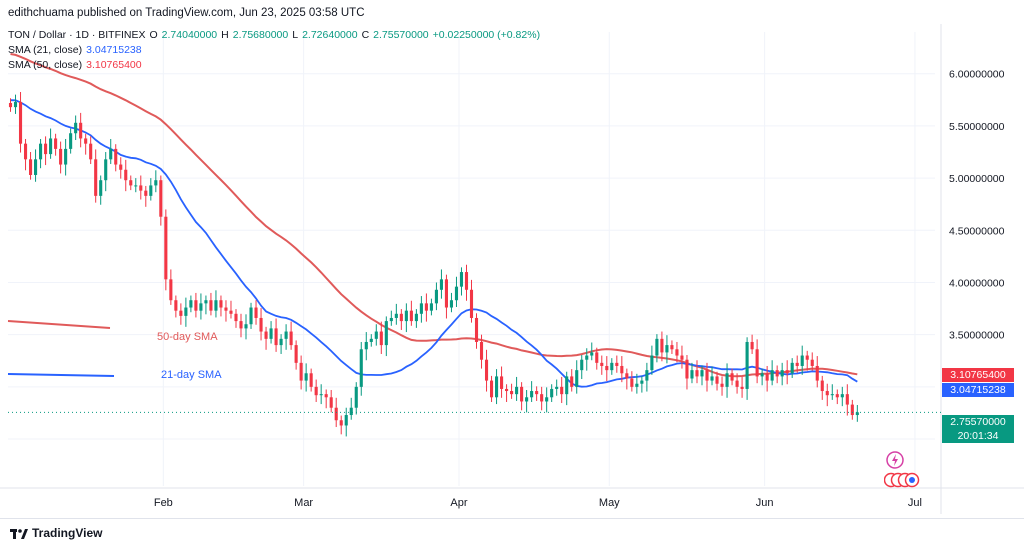 The height and width of the screenshot is (549, 1024). I want to click on y-tick-label: 4.00000000, so click(977, 283).